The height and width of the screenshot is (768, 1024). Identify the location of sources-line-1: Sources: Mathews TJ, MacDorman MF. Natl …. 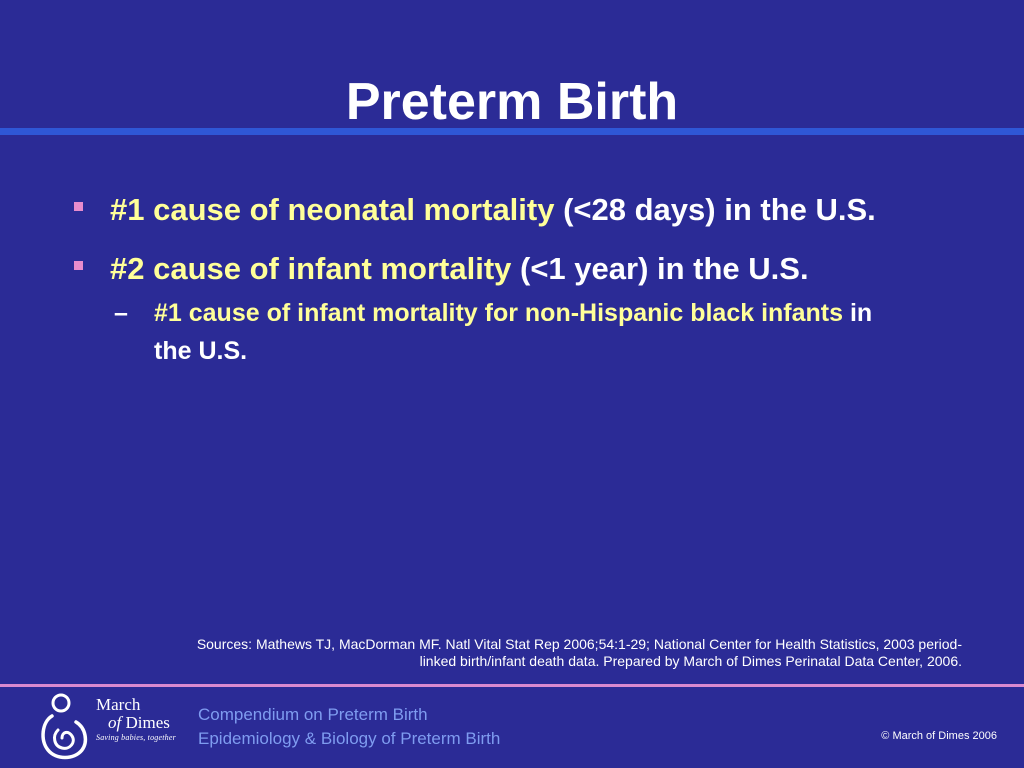
(579, 644).